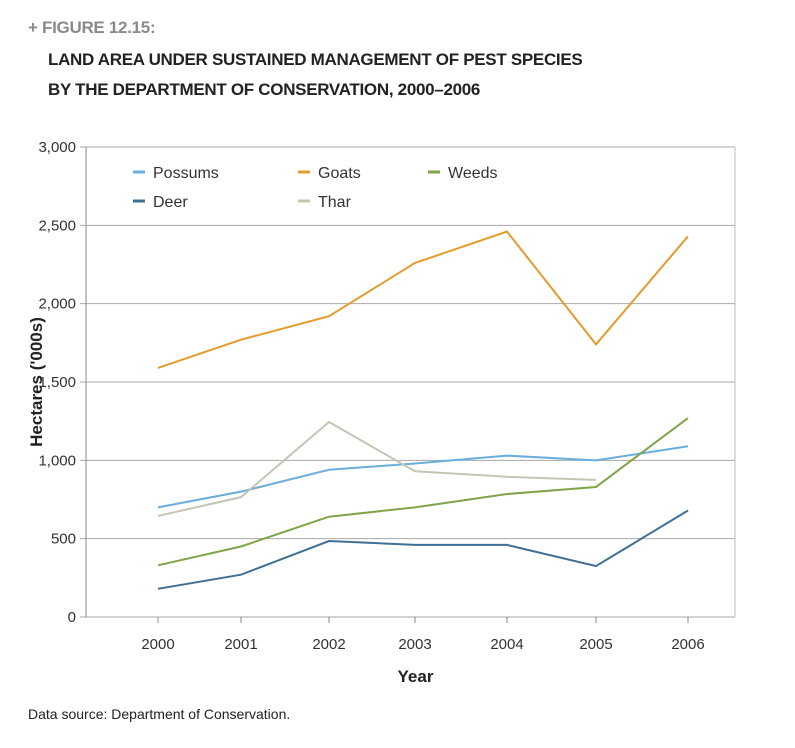  I want to click on y-axis-label: Hectares ('000s), so click(36, 382).